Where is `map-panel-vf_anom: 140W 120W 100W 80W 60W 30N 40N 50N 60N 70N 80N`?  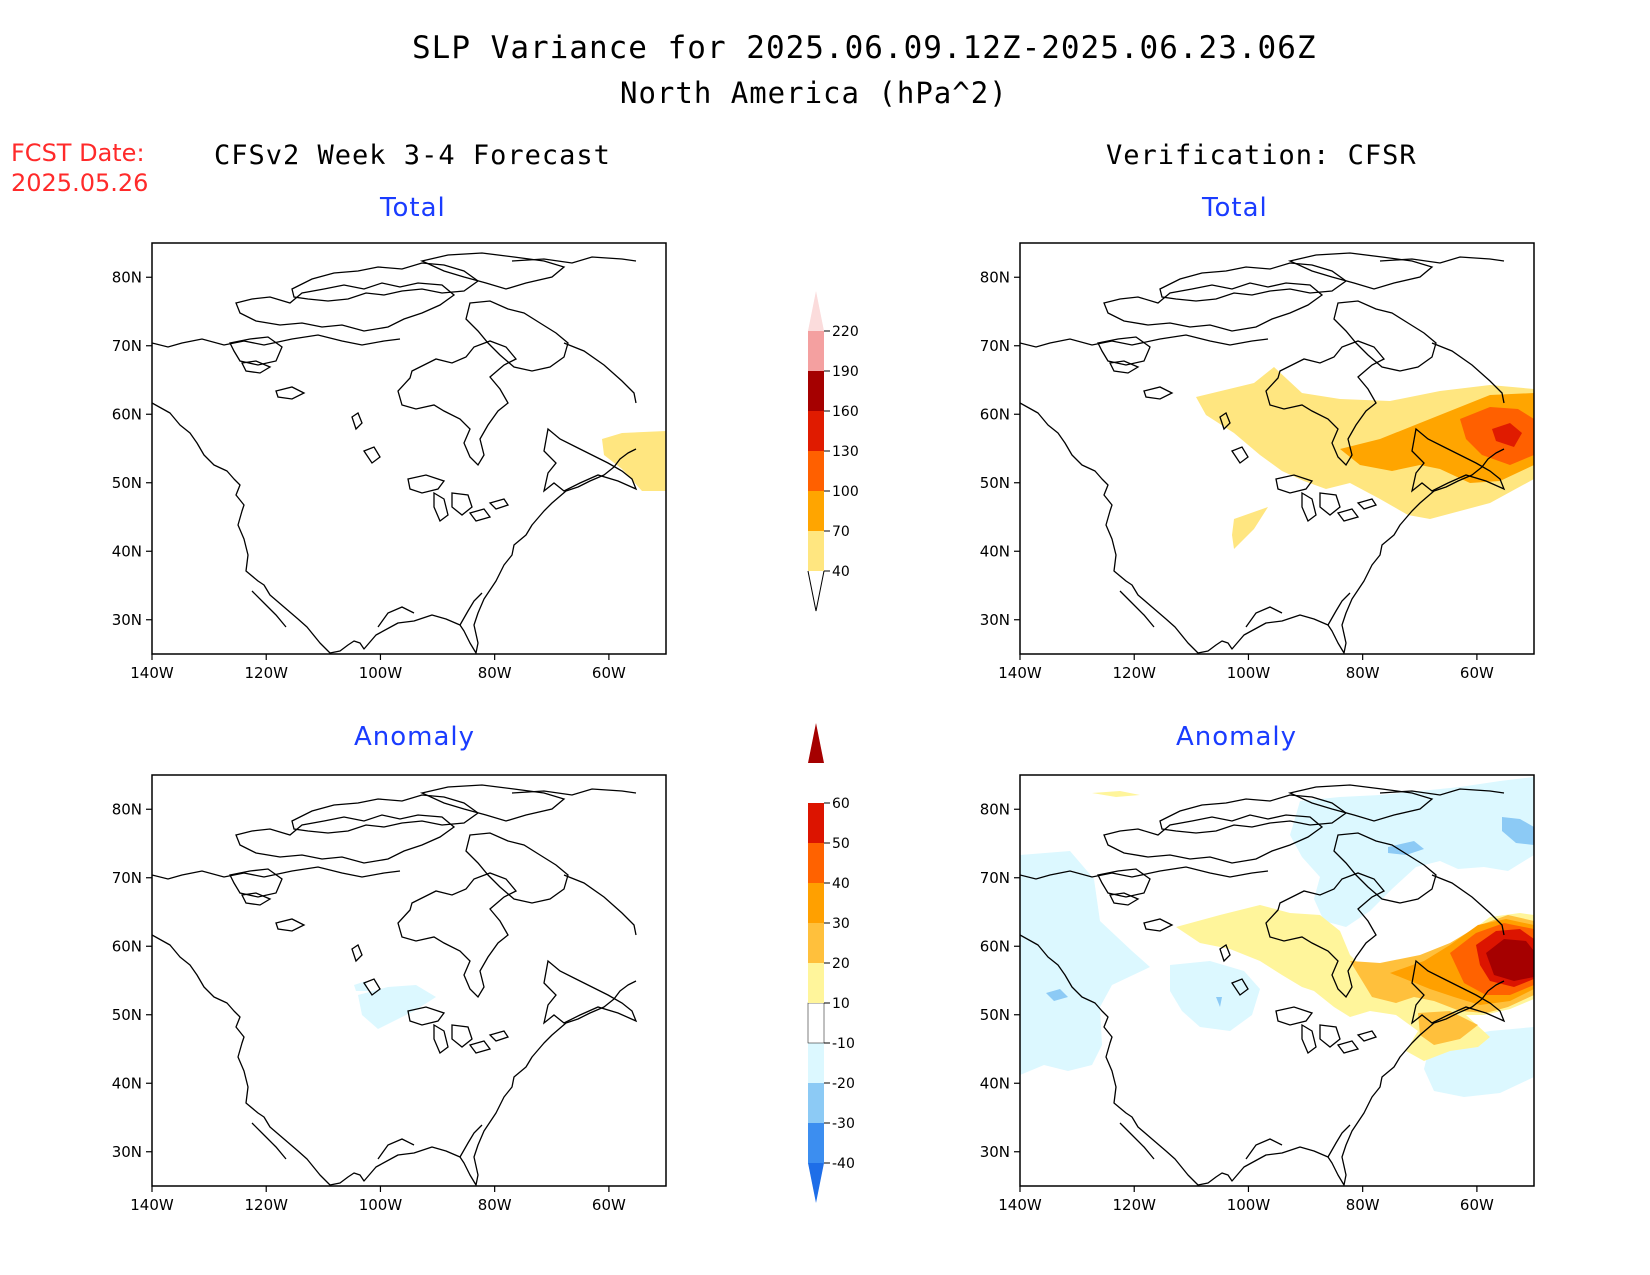
map-panel-vf_anom: 140W 120W 100W 80W 60W 30N 40N 50N 60N 70N 80N is located at coordinates (1257, 994).